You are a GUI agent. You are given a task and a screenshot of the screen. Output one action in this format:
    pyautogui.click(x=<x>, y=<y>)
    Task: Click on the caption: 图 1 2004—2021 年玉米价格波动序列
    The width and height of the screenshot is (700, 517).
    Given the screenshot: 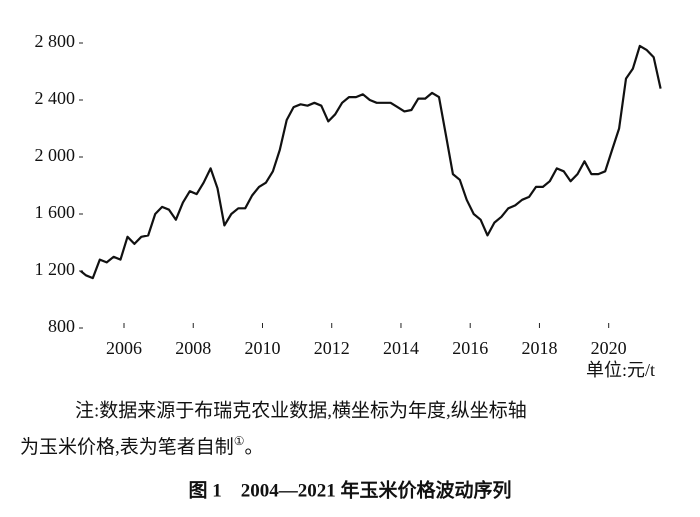 What is the action you would take?
    pyautogui.click(x=349, y=489)
    